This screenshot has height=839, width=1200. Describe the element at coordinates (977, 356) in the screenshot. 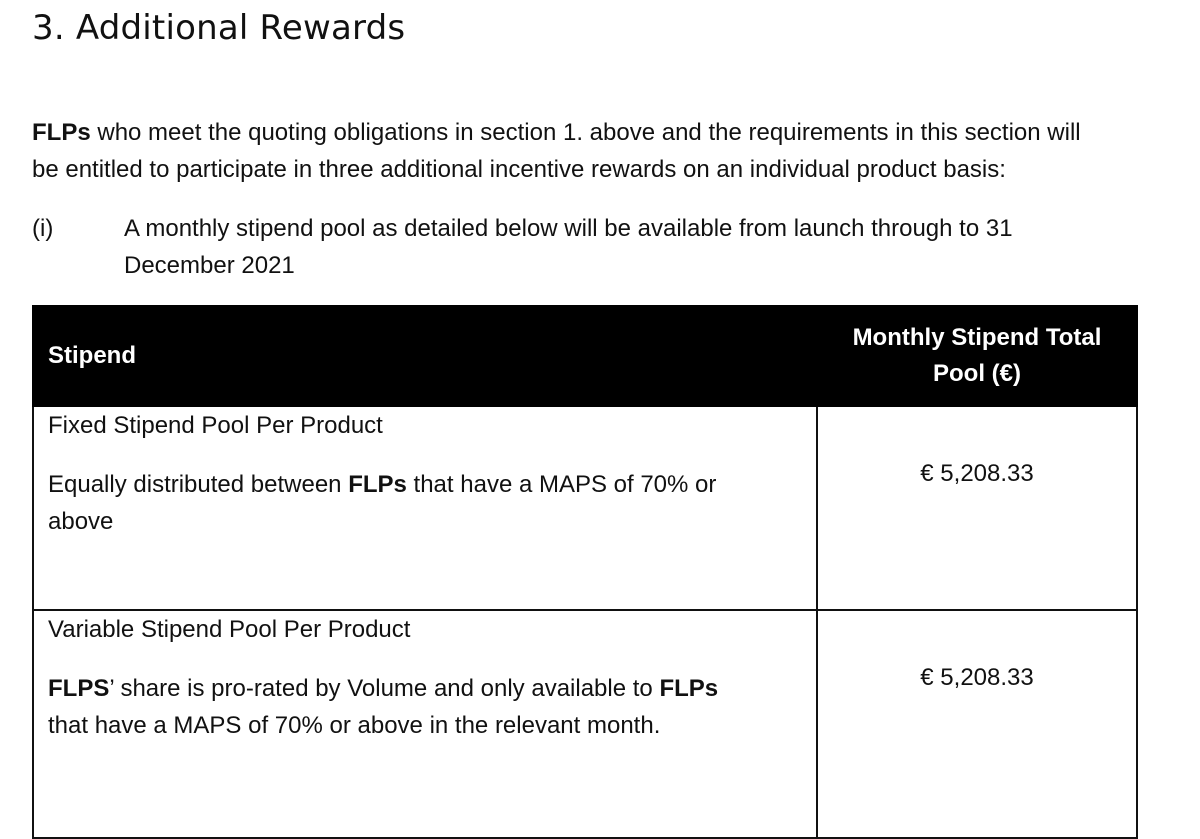

I see `header-monthly-pool: Monthly Stipend Total Pool (€)` at that location.